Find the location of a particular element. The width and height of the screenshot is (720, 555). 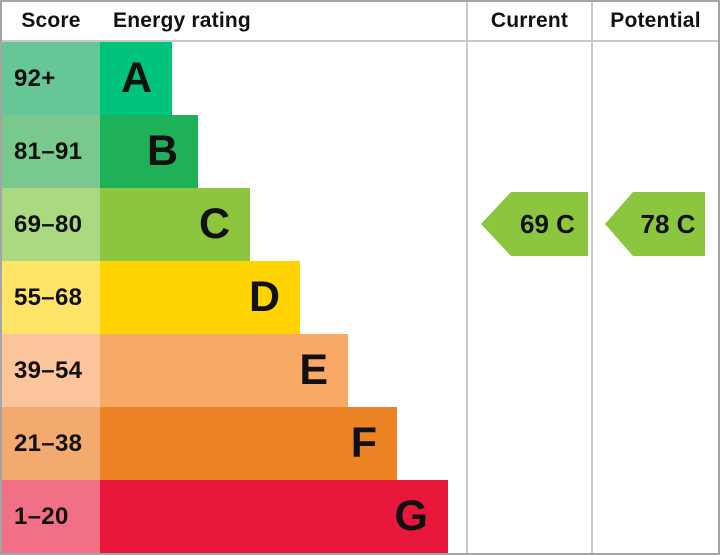

band-row-b: 81–91 B is located at coordinates (360, 151).